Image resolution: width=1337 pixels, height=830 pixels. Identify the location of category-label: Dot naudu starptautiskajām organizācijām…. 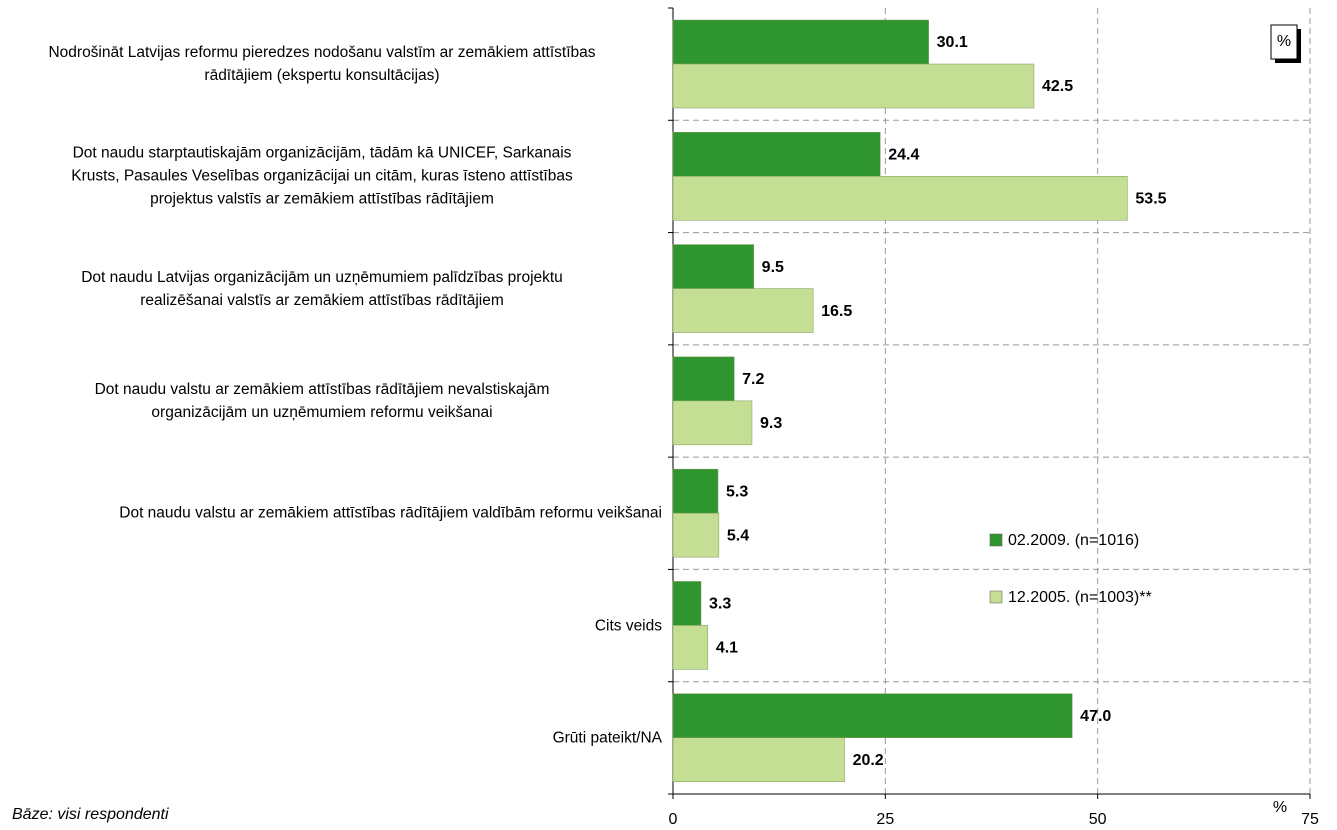
(322, 176).